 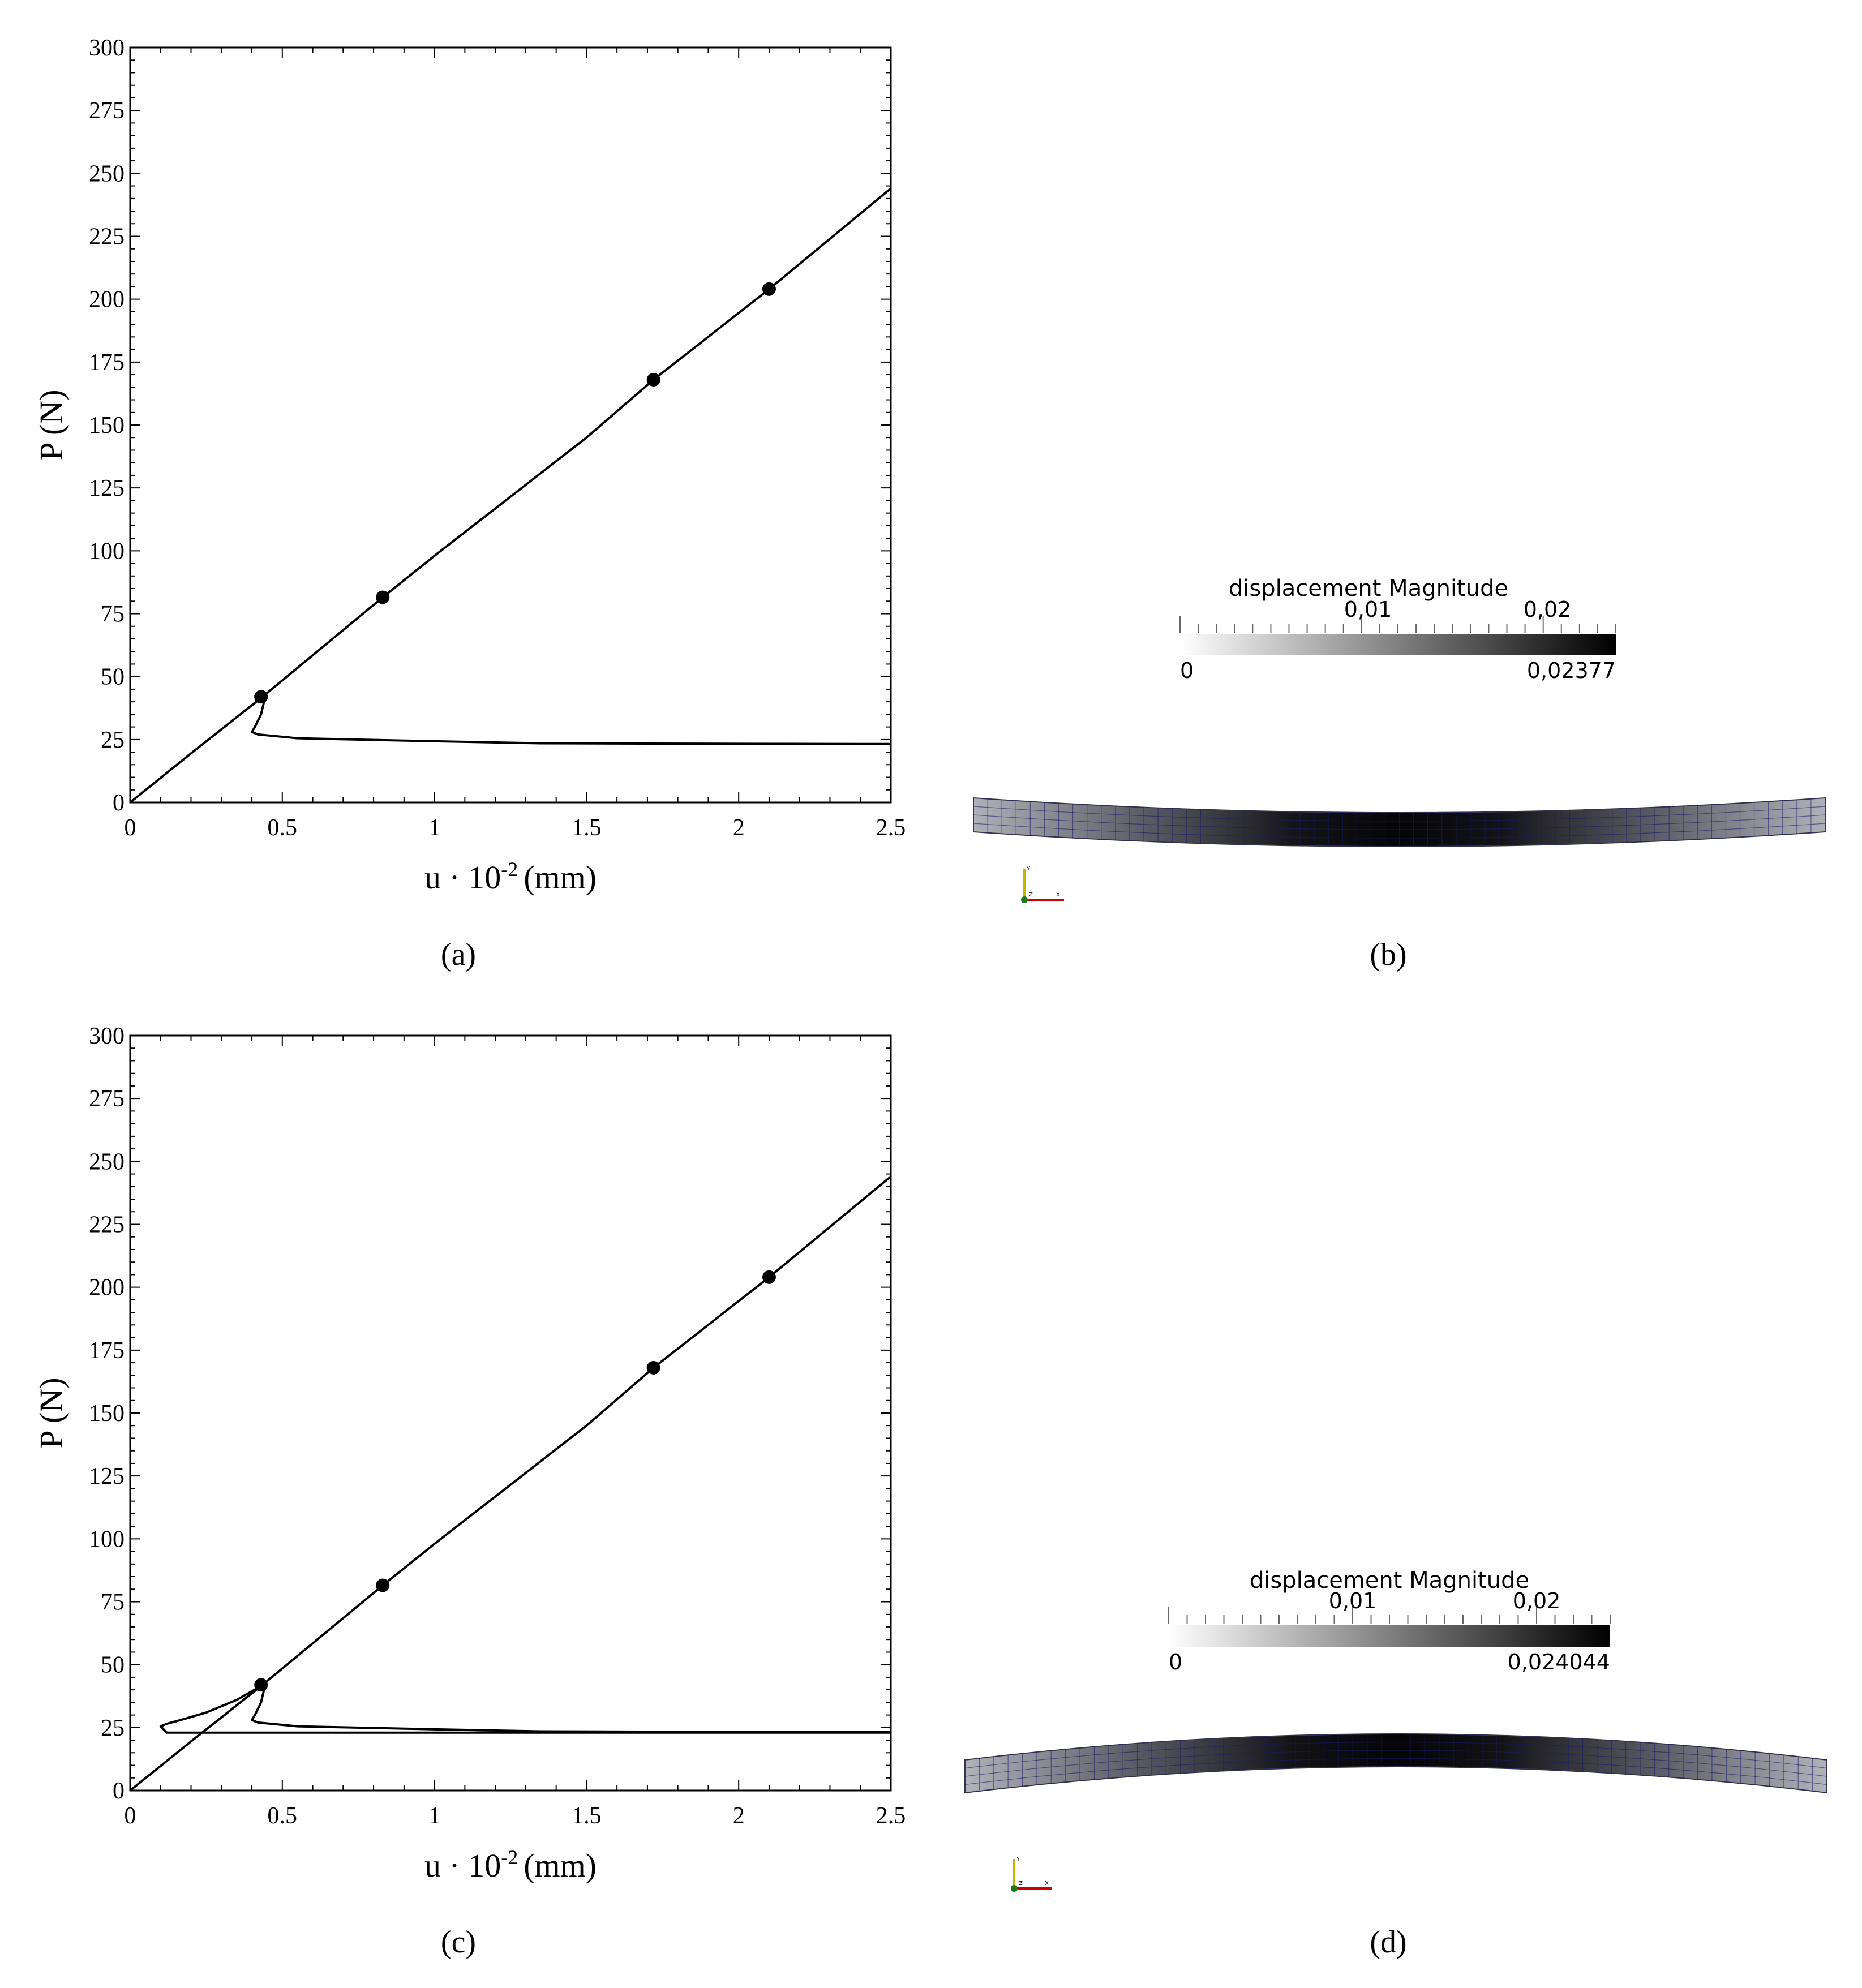 What do you see at coordinates (1388, 1942) in the screenshot?
I see `panel-label-d: (d)` at bounding box center [1388, 1942].